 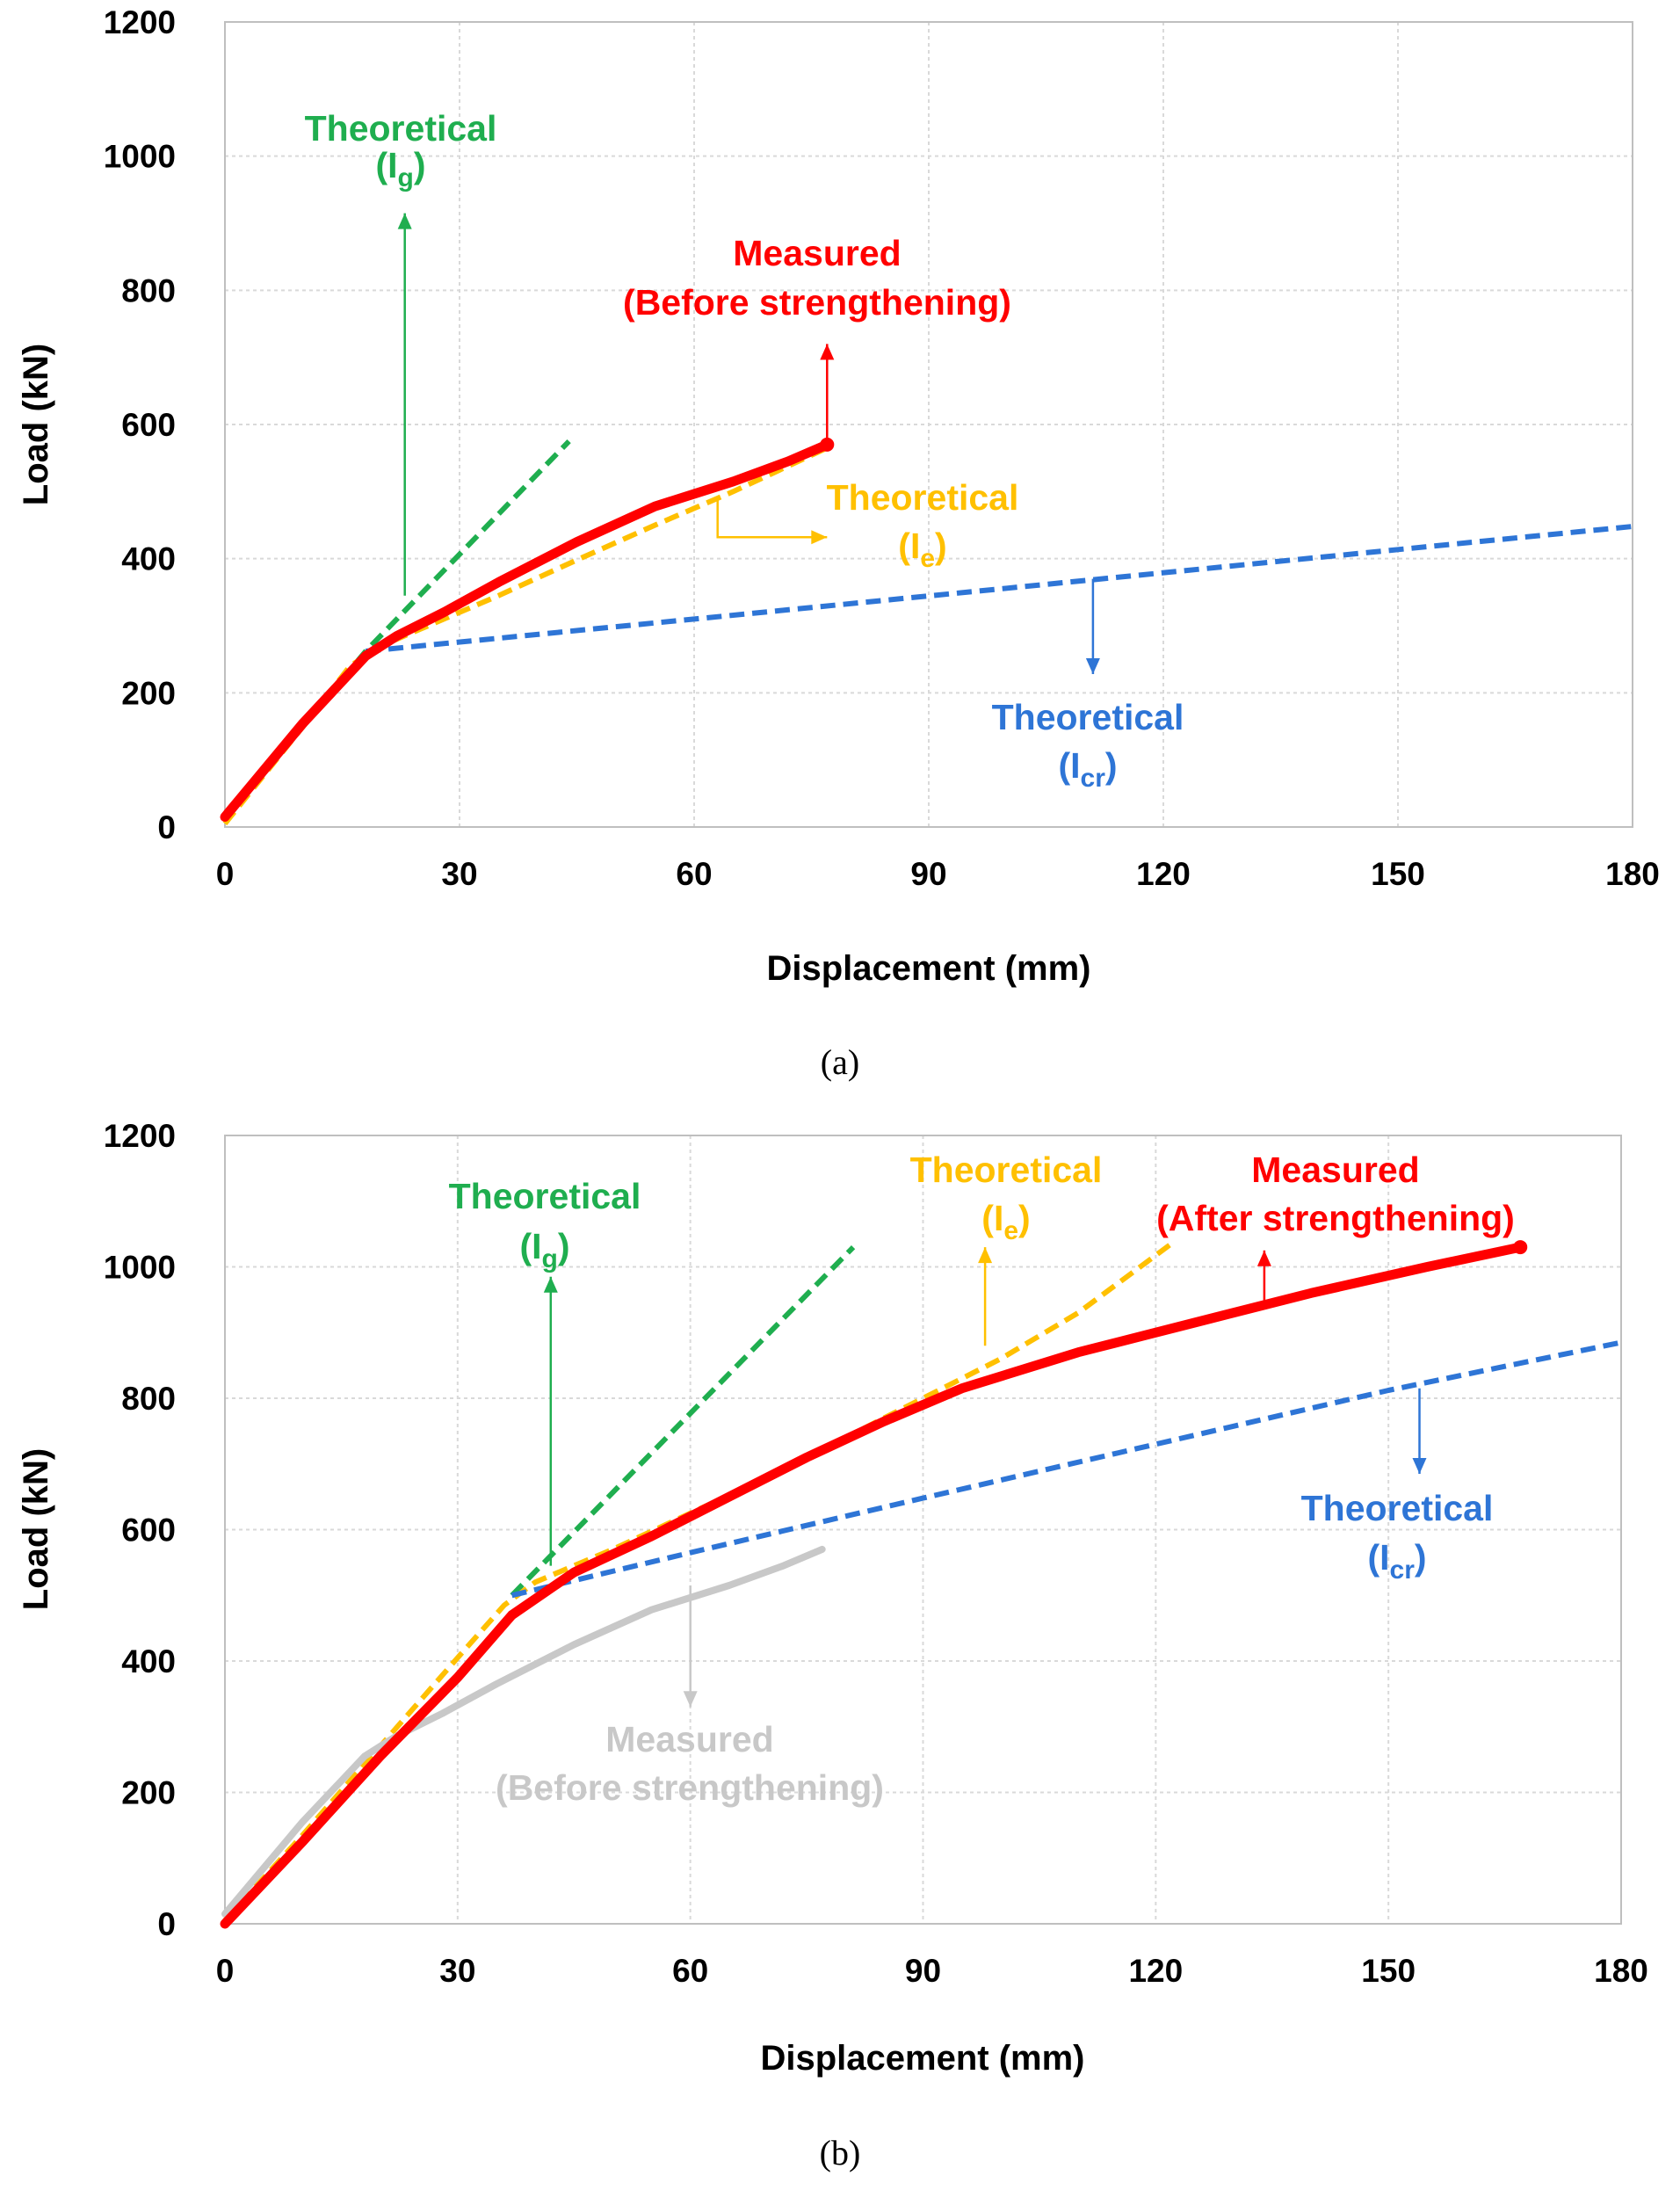 I want to click on annotation-arrow-line, so click(x=772, y=518).